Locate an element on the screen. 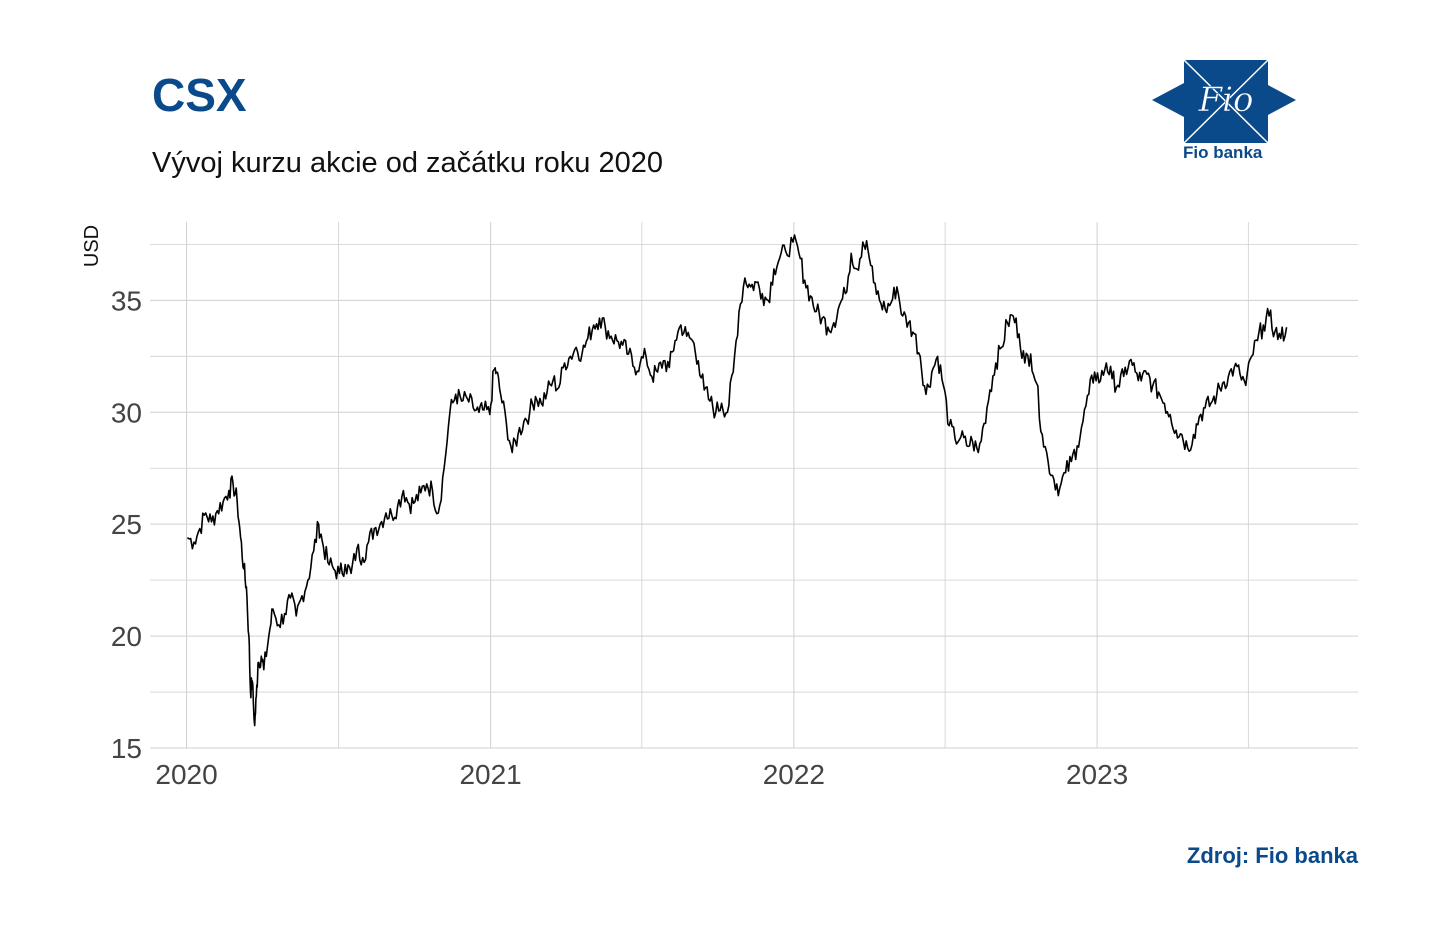  logo-mark-text: Fio is located at coordinates (1226, 100).